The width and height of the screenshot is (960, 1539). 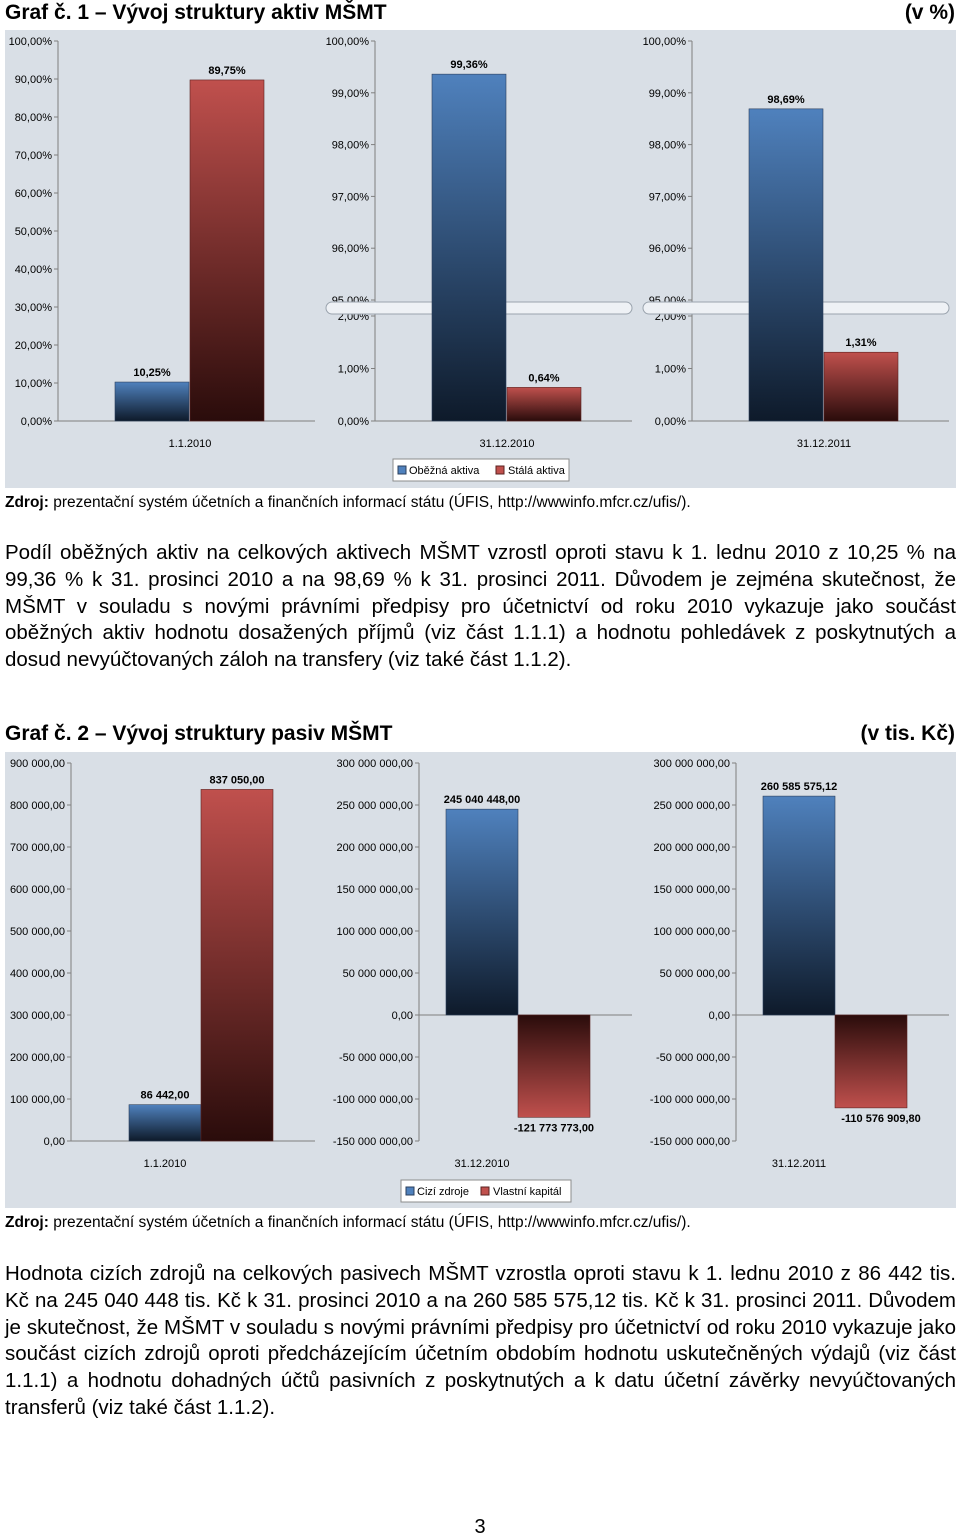 I want to click on y-tick-label: 98,00%, so click(x=668, y=146).